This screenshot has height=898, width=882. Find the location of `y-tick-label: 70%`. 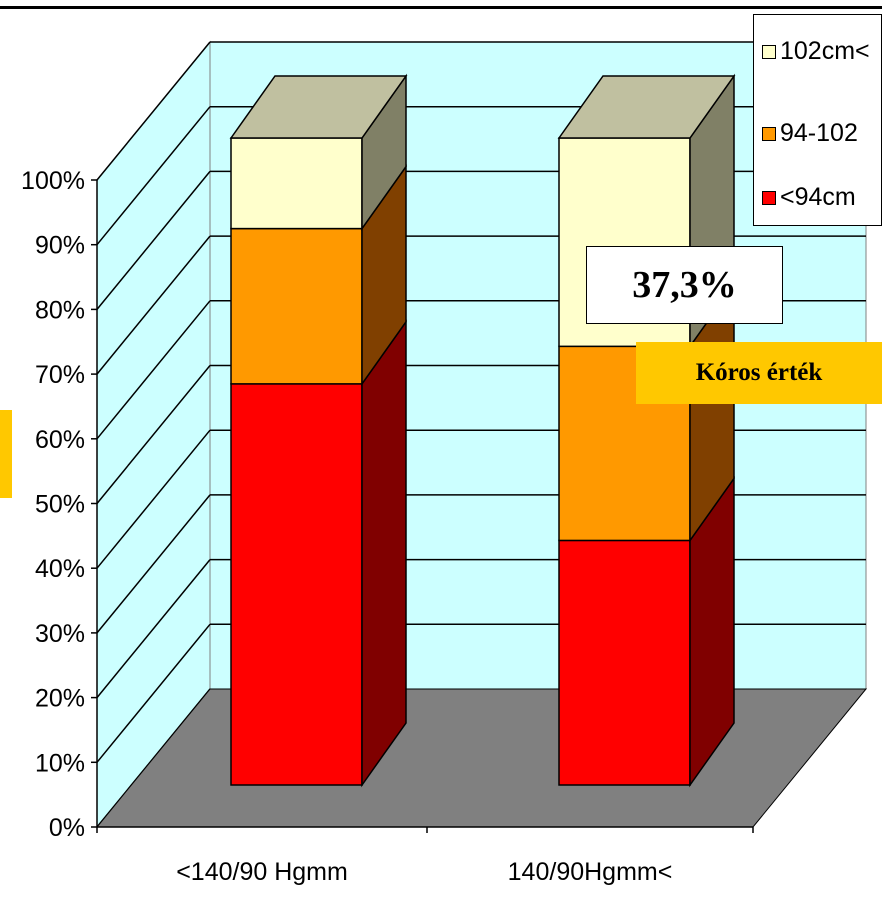

y-tick-label: 70% is located at coordinates (60, 375).